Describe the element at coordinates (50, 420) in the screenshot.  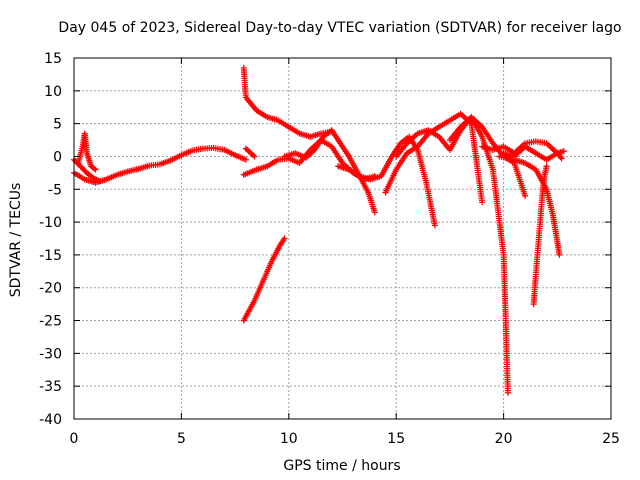
I see `y-tick-label: -40` at that location.